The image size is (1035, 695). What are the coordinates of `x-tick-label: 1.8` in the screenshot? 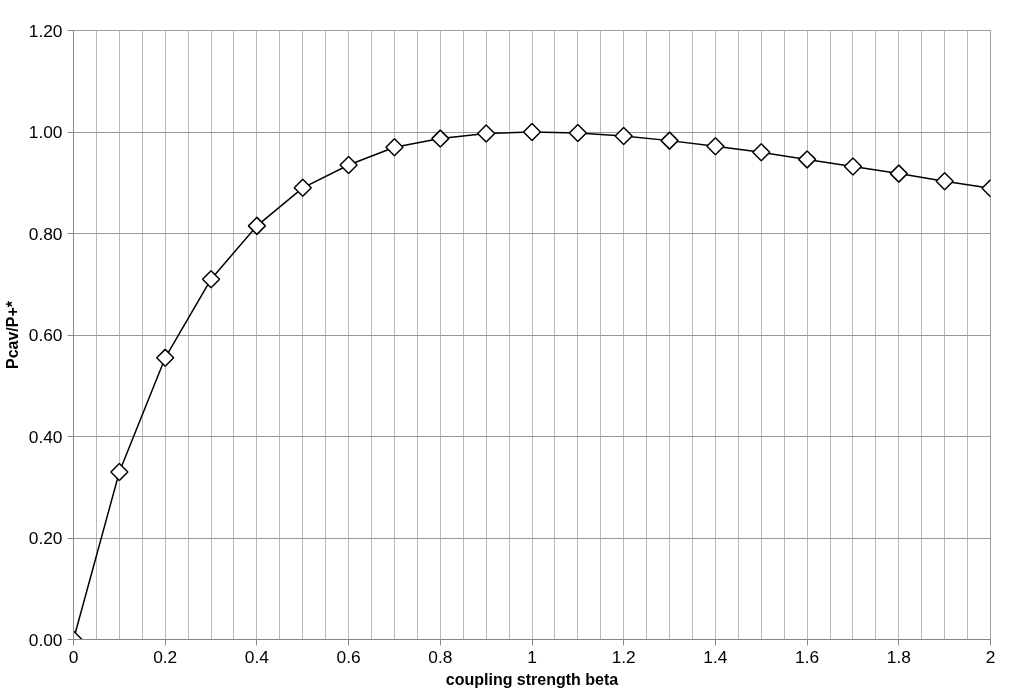 It's located at (898, 656).